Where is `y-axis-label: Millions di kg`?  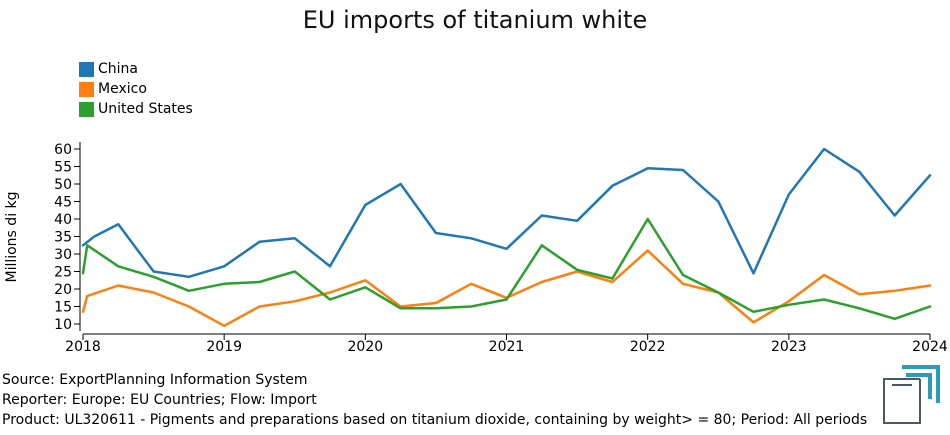
y-axis-label: Millions di kg is located at coordinates (12, 236).